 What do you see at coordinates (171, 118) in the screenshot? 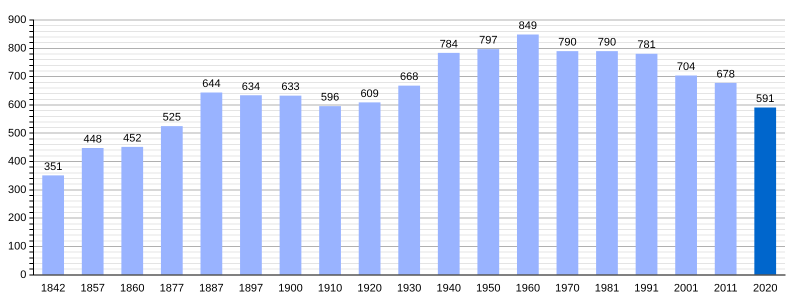
I see `data-label: 525` at bounding box center [171, 118].